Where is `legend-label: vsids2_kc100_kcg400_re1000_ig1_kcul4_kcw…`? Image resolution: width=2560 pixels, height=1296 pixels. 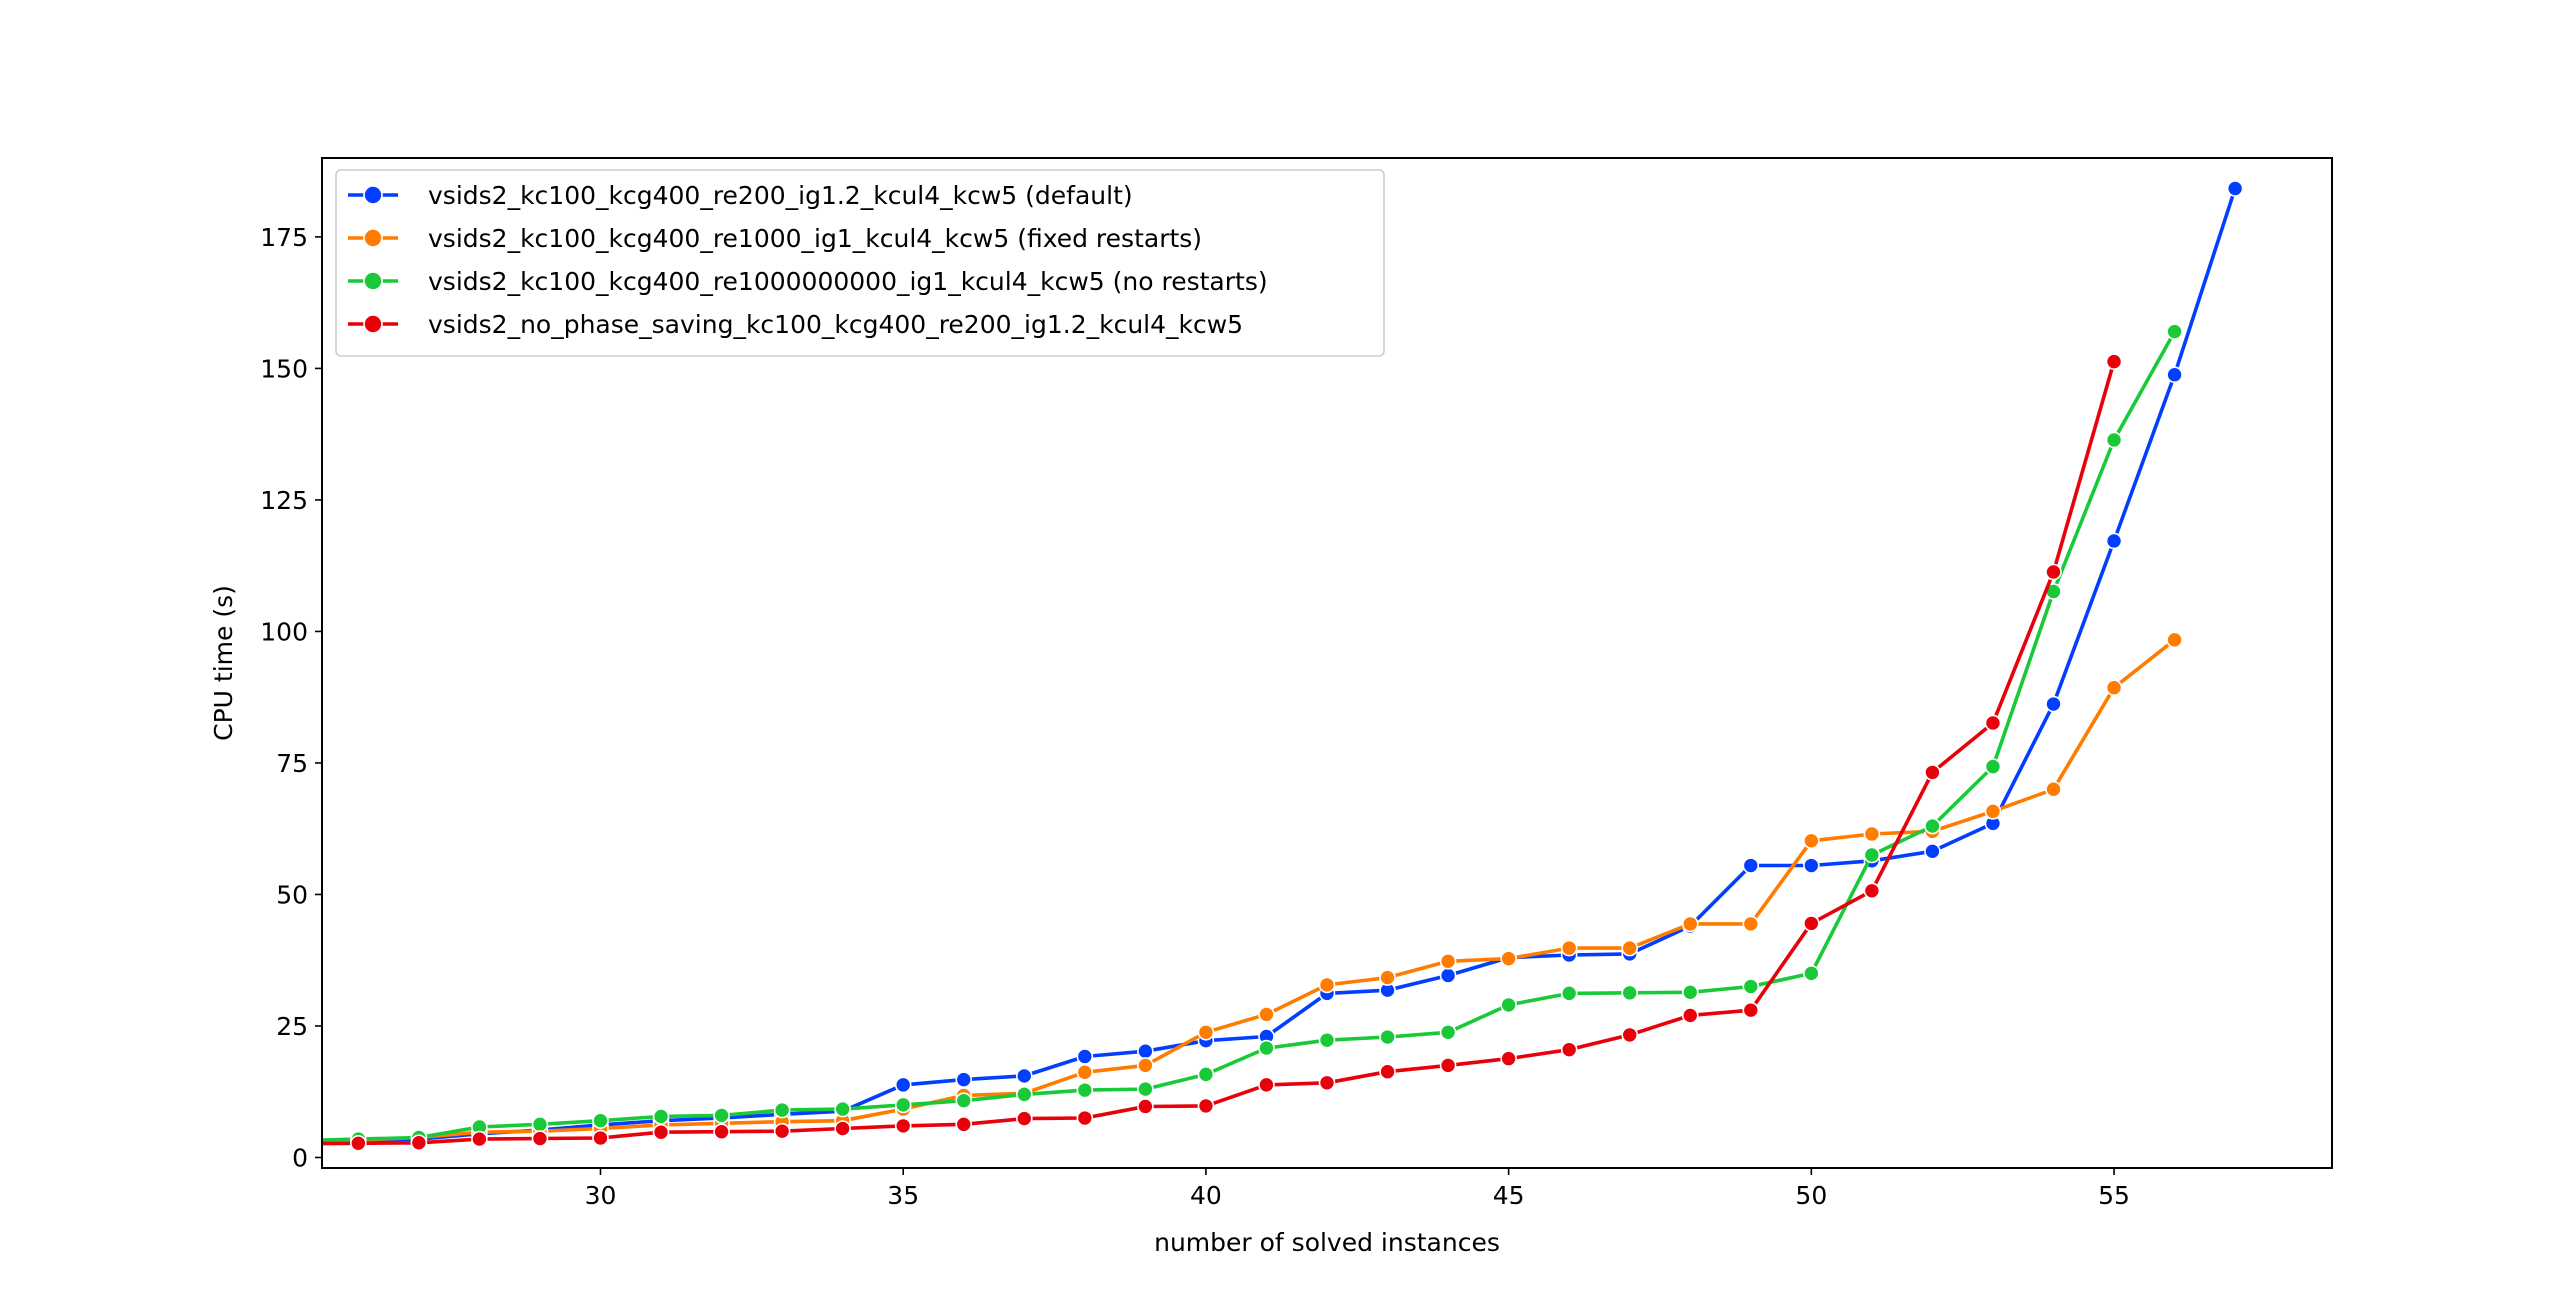 legend-label: vsids2_kc100_kcg400_re1000_ig1_kcul4_kcw… is located at coordinates (815, 238).